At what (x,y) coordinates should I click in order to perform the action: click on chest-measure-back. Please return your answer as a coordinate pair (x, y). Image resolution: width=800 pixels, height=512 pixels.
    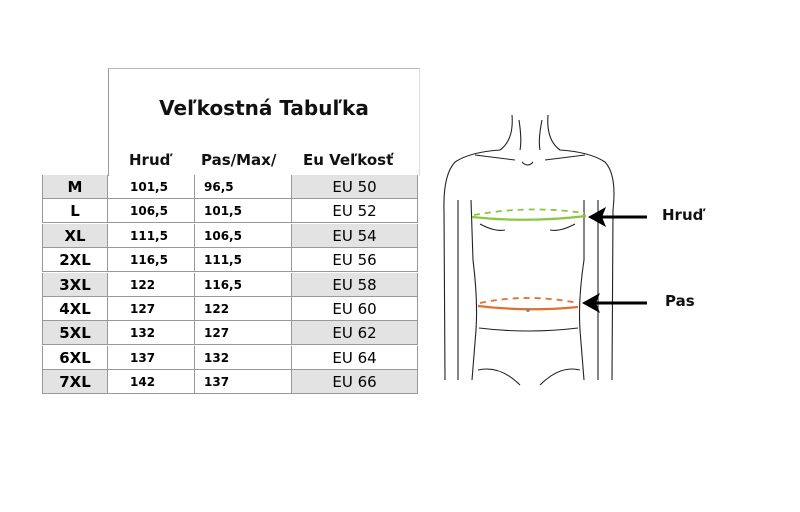
    Looking at the image, I should click on (529, 212).